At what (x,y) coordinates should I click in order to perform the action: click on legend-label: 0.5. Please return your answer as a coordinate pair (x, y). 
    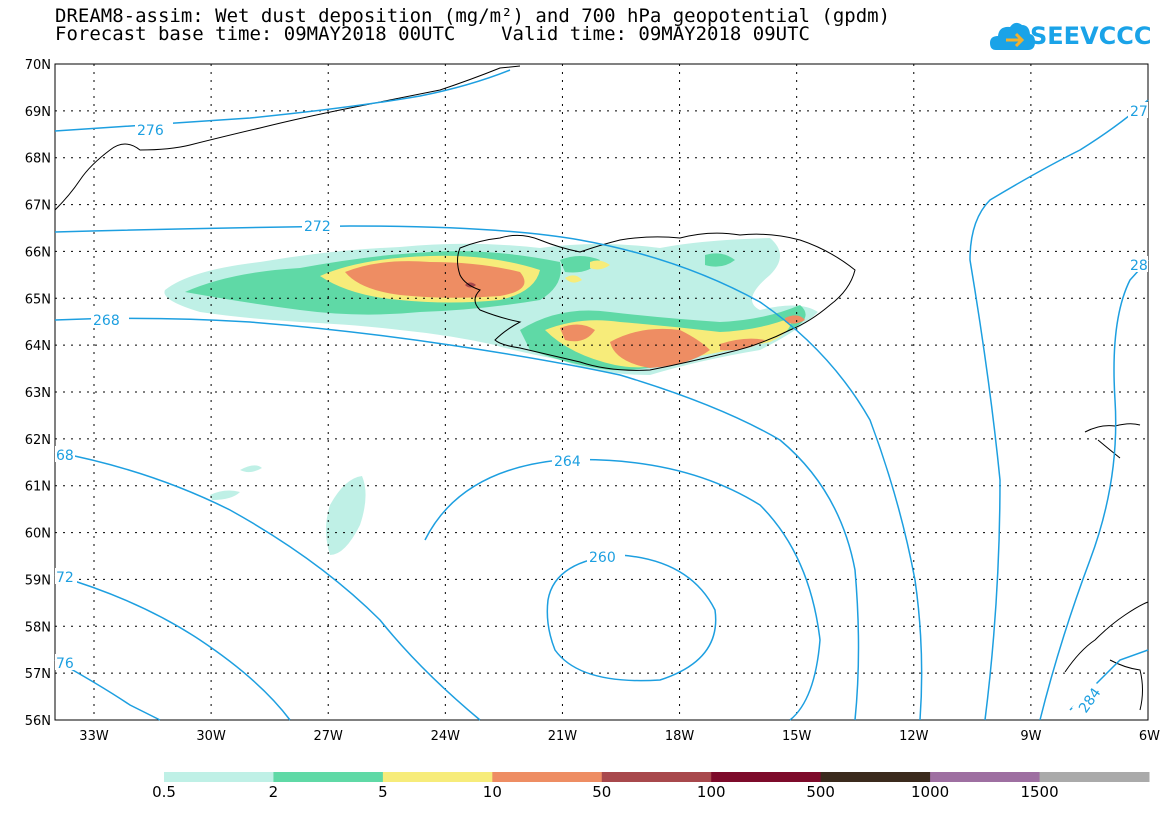
    Looking at the image, I should click on (164, 792).